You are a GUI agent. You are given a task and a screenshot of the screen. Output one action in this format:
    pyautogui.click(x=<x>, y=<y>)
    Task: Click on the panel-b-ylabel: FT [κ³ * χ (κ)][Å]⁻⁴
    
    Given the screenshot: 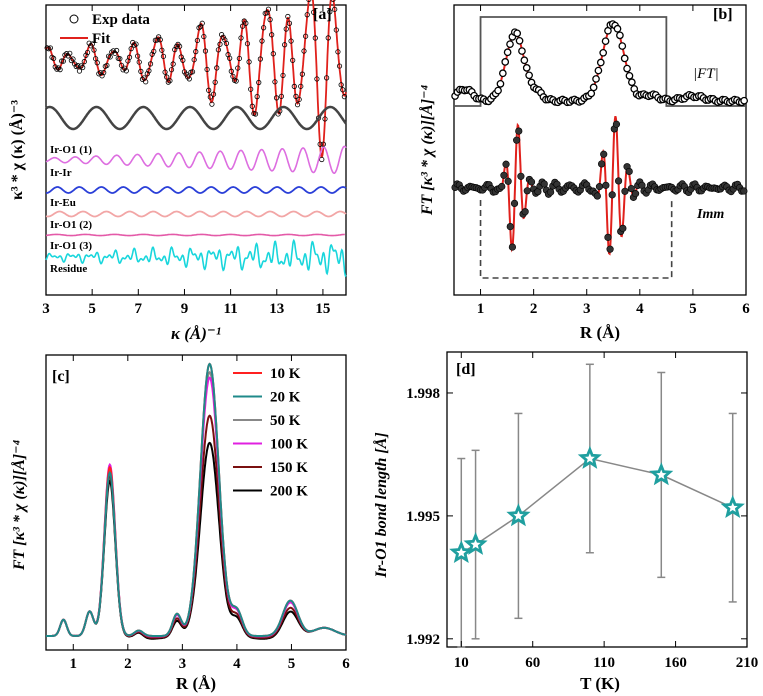 What is the action you would take?
    pyautogui.click(x=427, y=150)
    